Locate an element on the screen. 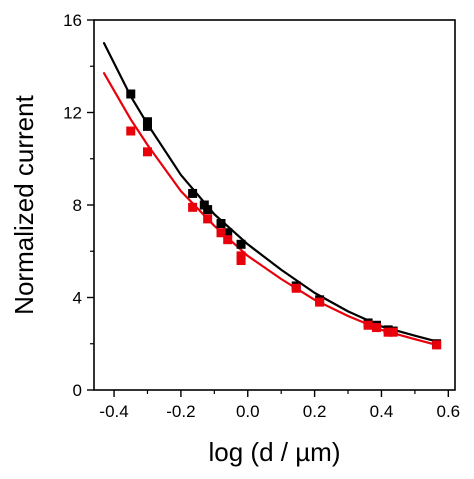 Image resolution: width=474 pixels, height=479 pixels. x-tick-label: -0.4 is located at coordinates (113, 411).